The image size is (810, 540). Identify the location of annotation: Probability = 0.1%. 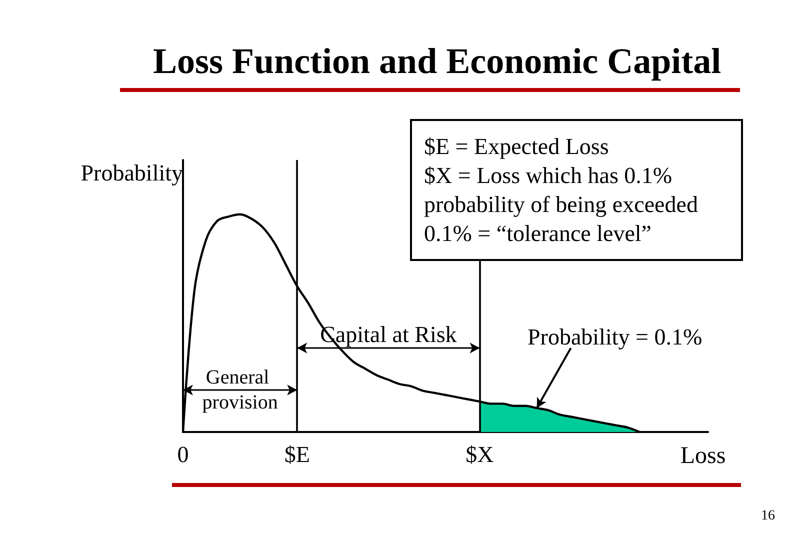
(615, 337).